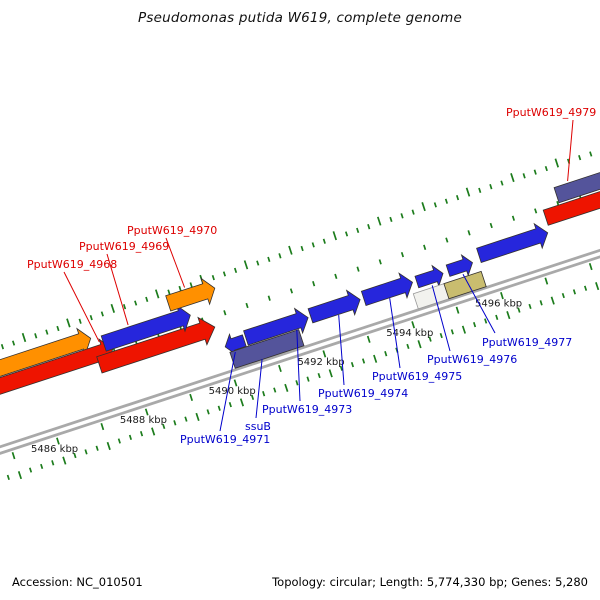 This screenshot has width=600, height=600. Describe the element at coordinates (300, 18) in the screenshot. I see `page-title: Pseudomonas putida W619, complete genome` at that location.